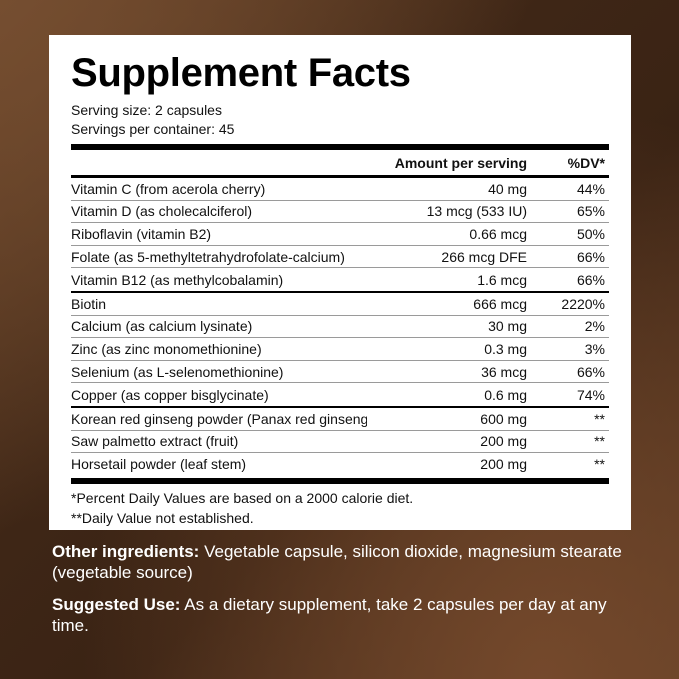 The width and height of the screenshot is (679, 679). Describe the element at coordinates (168, 188) in the screenshot. I see `nutrient-name: Vitamin C (from acerola cherry)` at that location.